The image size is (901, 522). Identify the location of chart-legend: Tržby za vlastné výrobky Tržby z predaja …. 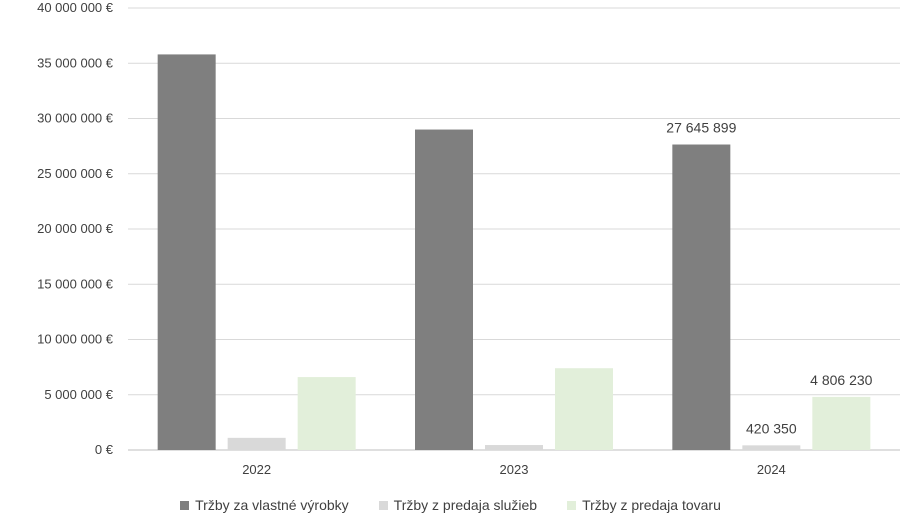
(450, 505).